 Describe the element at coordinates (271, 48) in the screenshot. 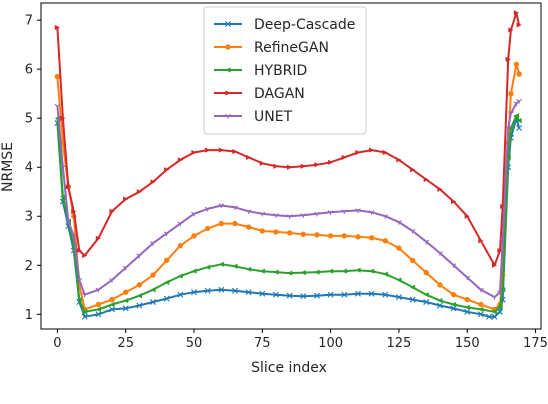

I see `legend-item-refinegan: RefineGAN` at that location.